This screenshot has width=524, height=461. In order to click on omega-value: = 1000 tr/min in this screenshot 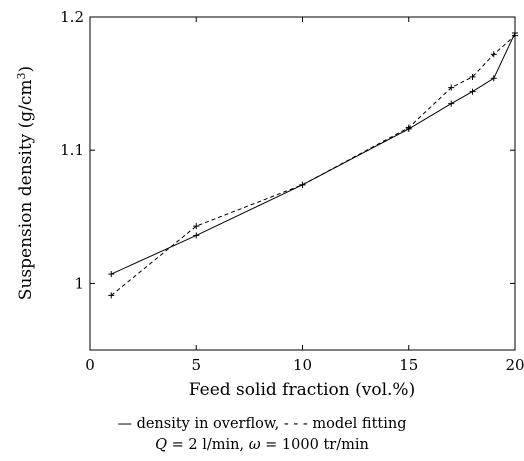, I will do `click(317, 445)`.